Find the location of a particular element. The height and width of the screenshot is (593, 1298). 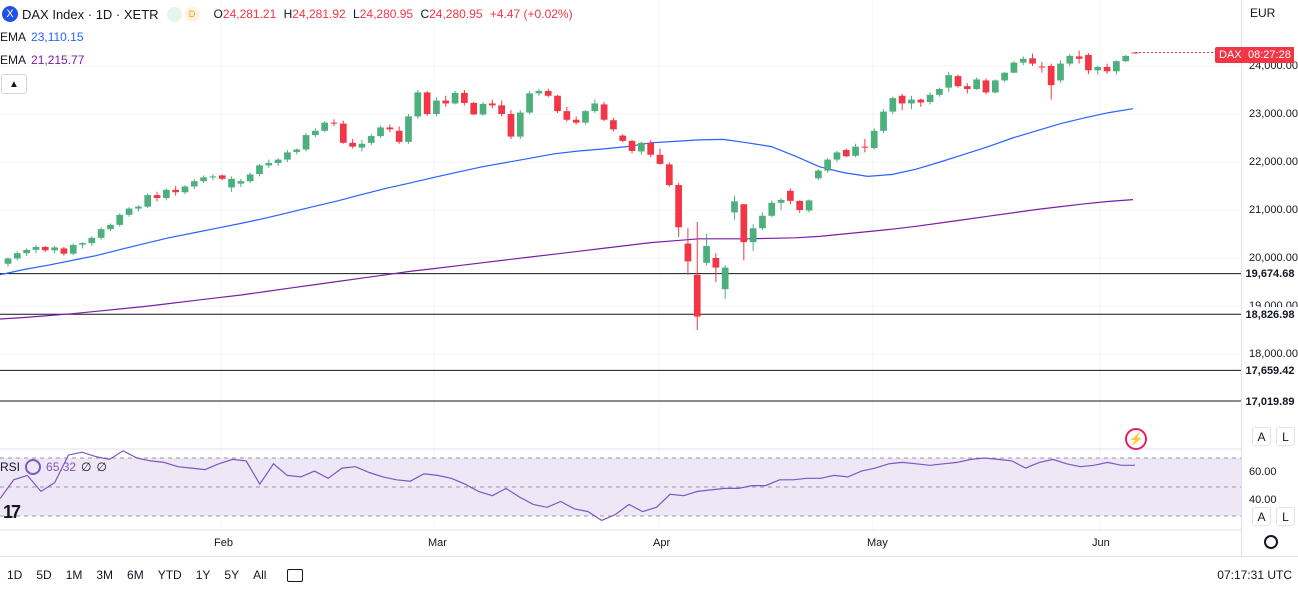

market-status-icon is located at coordinates (174, 14).